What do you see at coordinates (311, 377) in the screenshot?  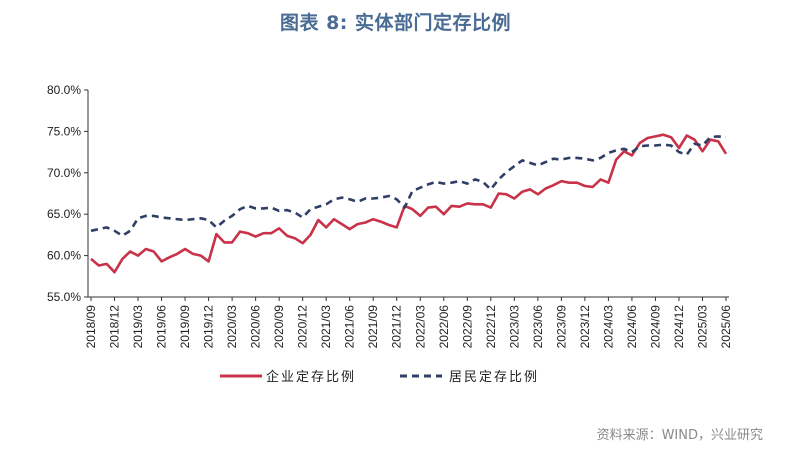 I see `legend-label-enterprise: 企业定存比例` at bounding box center [311, 377].